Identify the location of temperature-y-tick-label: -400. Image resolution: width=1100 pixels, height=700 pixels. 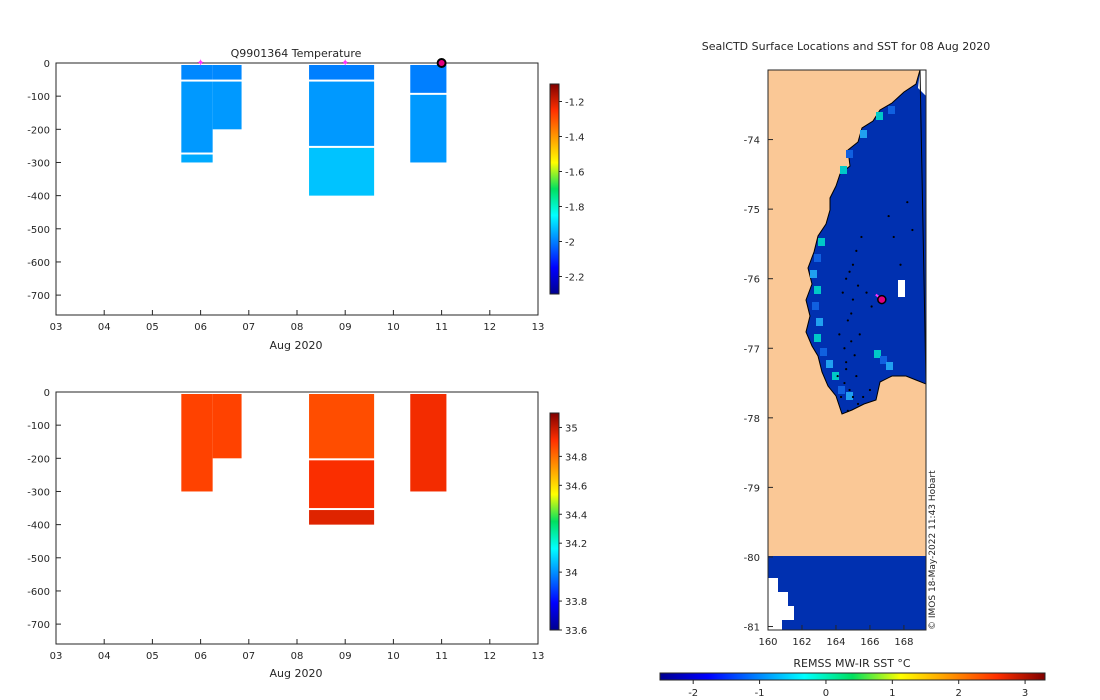
(38, 197).